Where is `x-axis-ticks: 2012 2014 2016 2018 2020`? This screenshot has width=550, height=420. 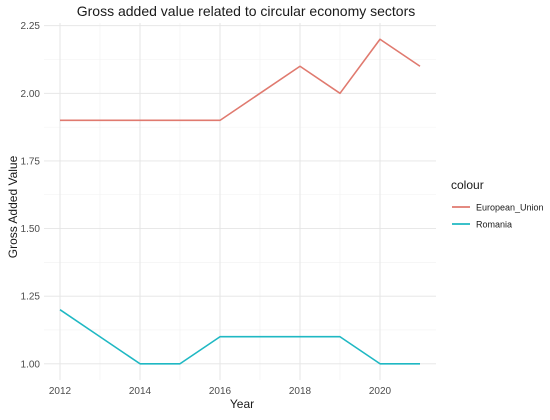 x-axis-ticks: 2012 2014 2016 2018 2020 is located at coordinates (220, 391).